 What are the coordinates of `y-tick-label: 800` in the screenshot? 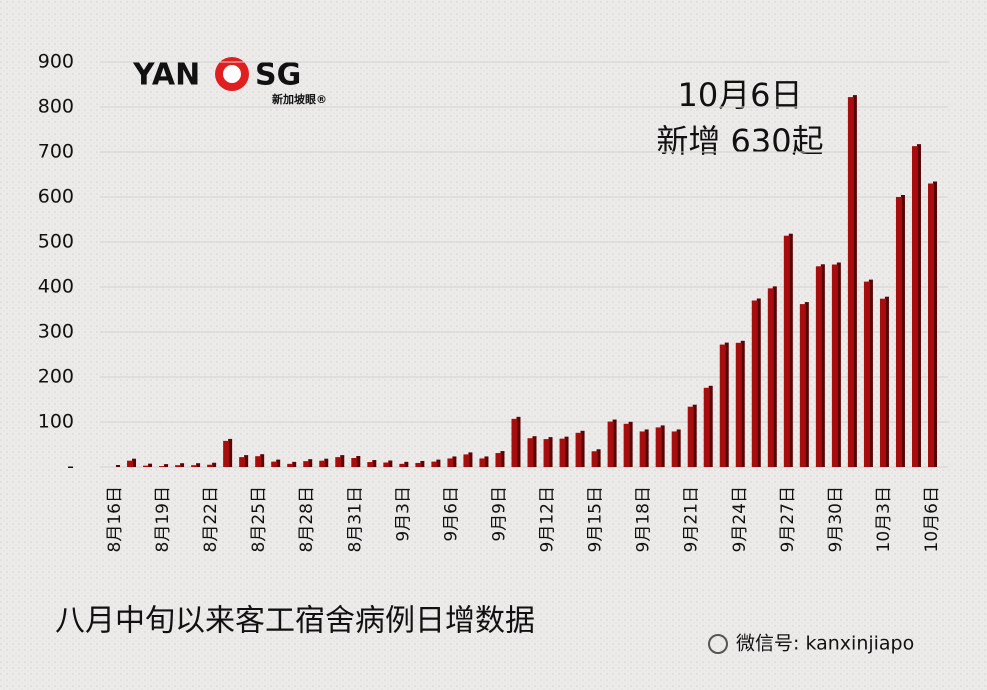 It's located at (56, 107).